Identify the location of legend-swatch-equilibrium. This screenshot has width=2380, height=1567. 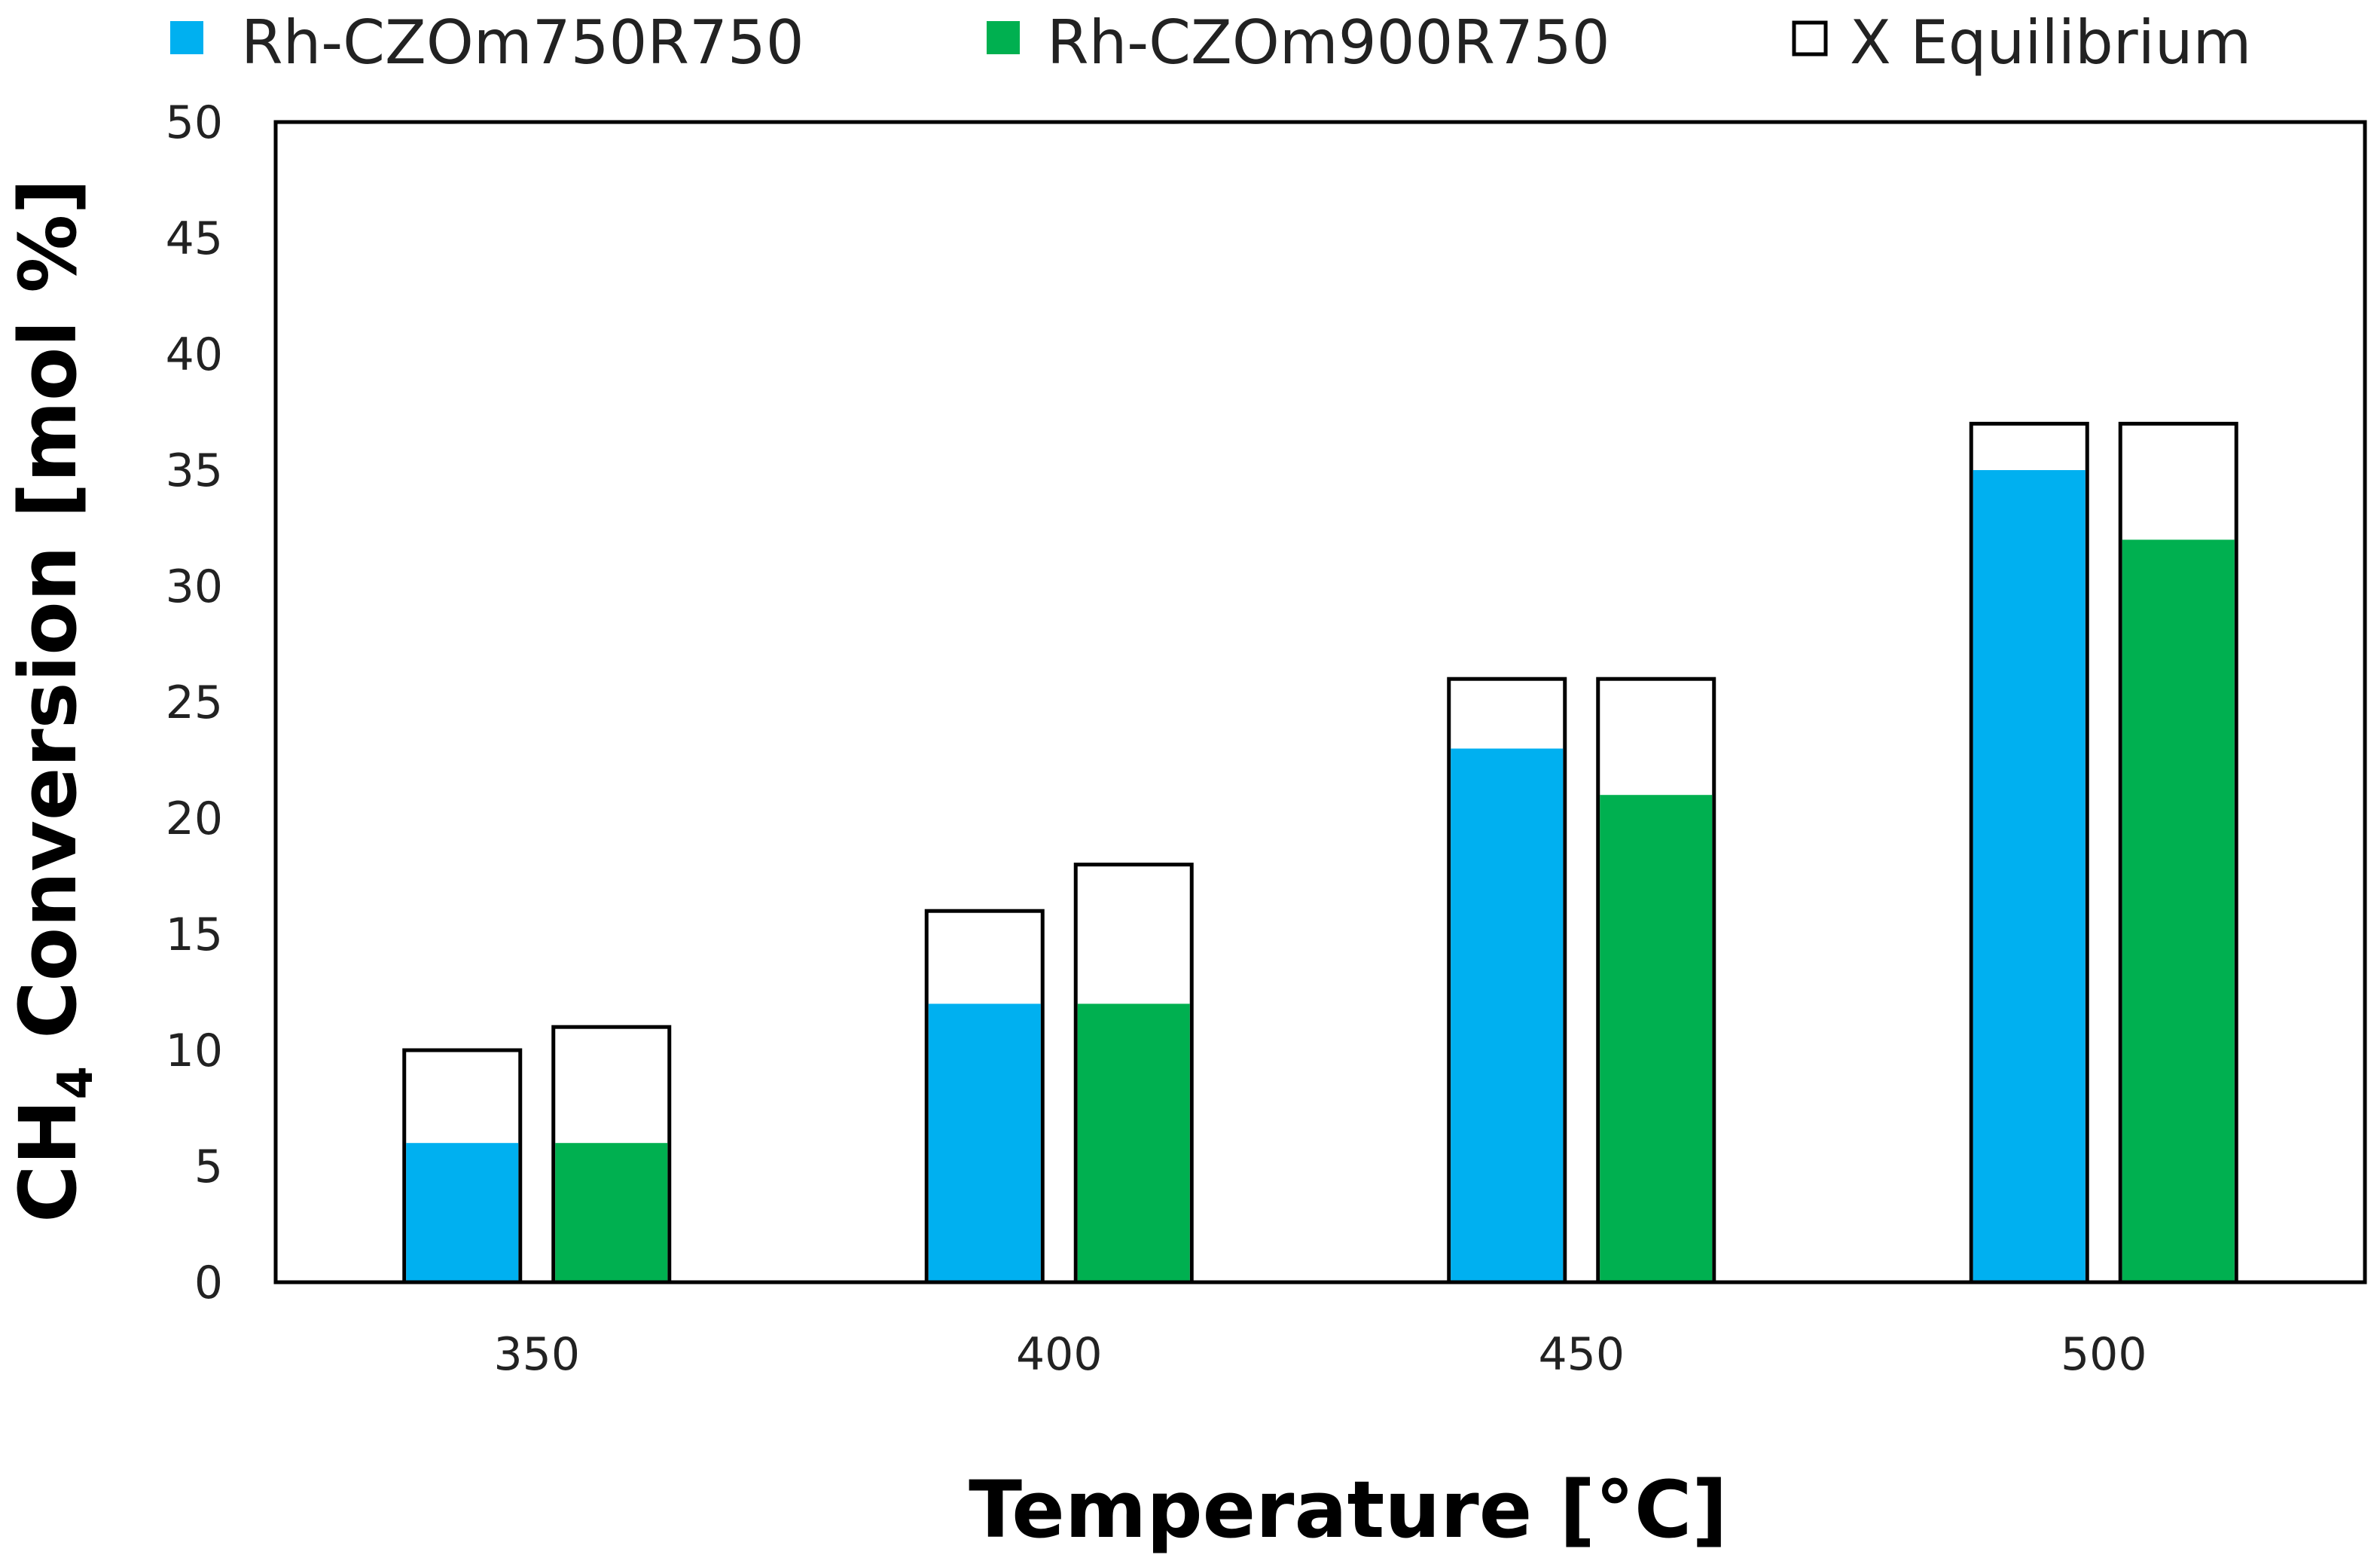
(1810, 38).